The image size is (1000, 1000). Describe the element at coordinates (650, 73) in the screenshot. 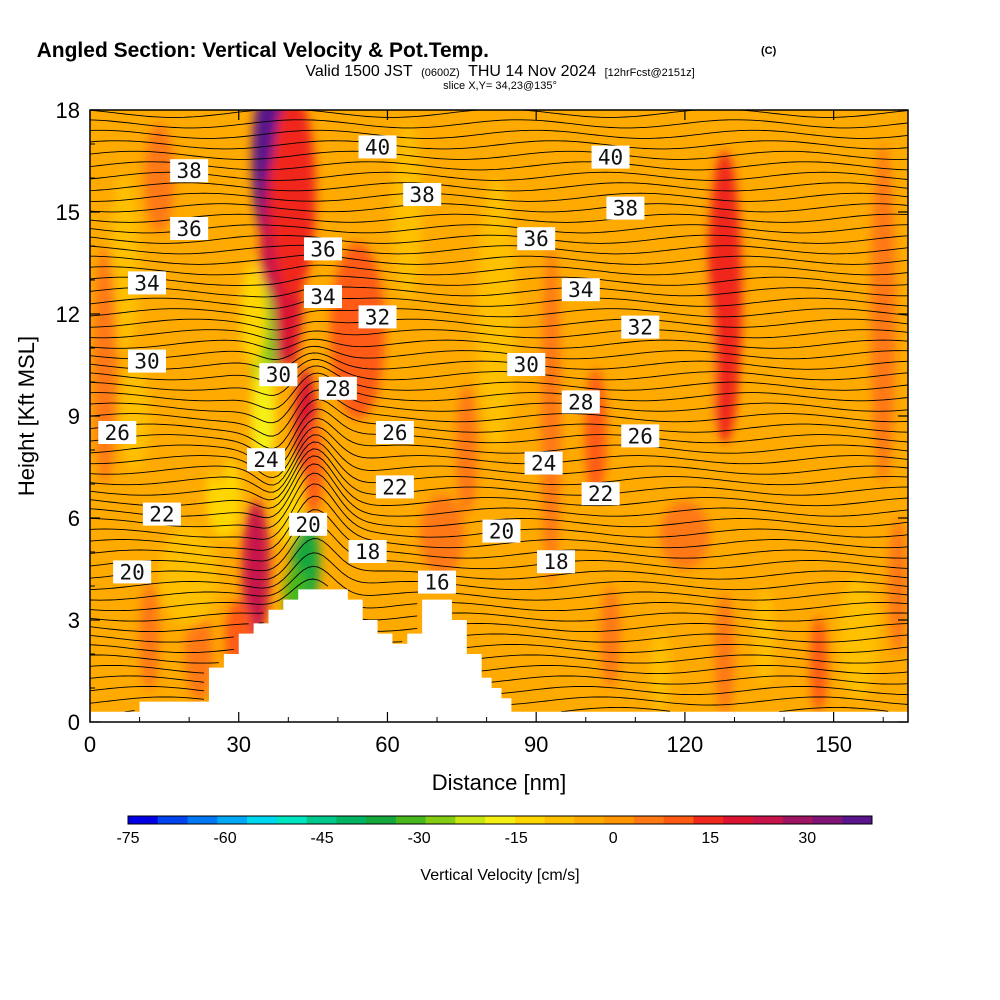

I see `forecast-info: [12hrFcst@2151z]` at that location.